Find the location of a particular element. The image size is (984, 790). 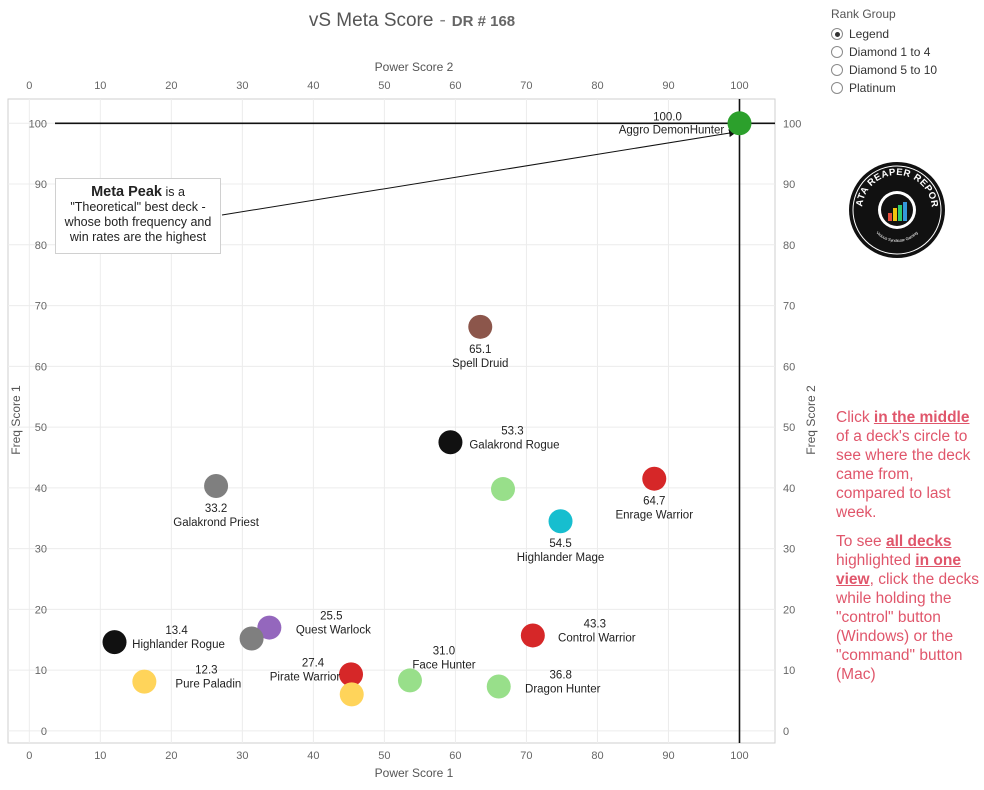

deck-score-label: 12.3 is located at coordinates (206, 671).